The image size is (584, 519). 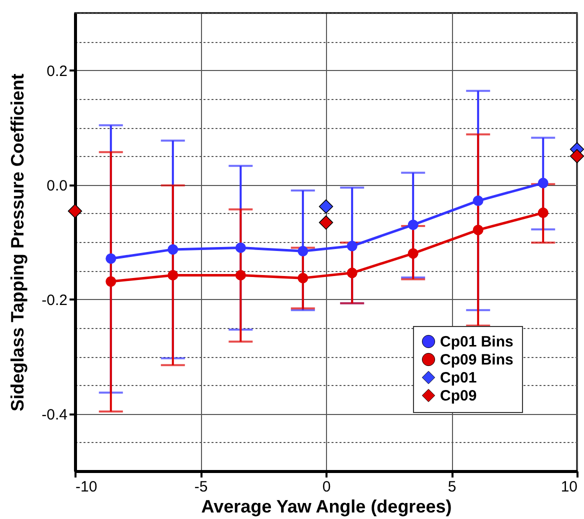 What do you see at coordinates (477, 360) in the screenshot?
I see `legend-label: Cp09 Bins` at bounding box center [477, 360].